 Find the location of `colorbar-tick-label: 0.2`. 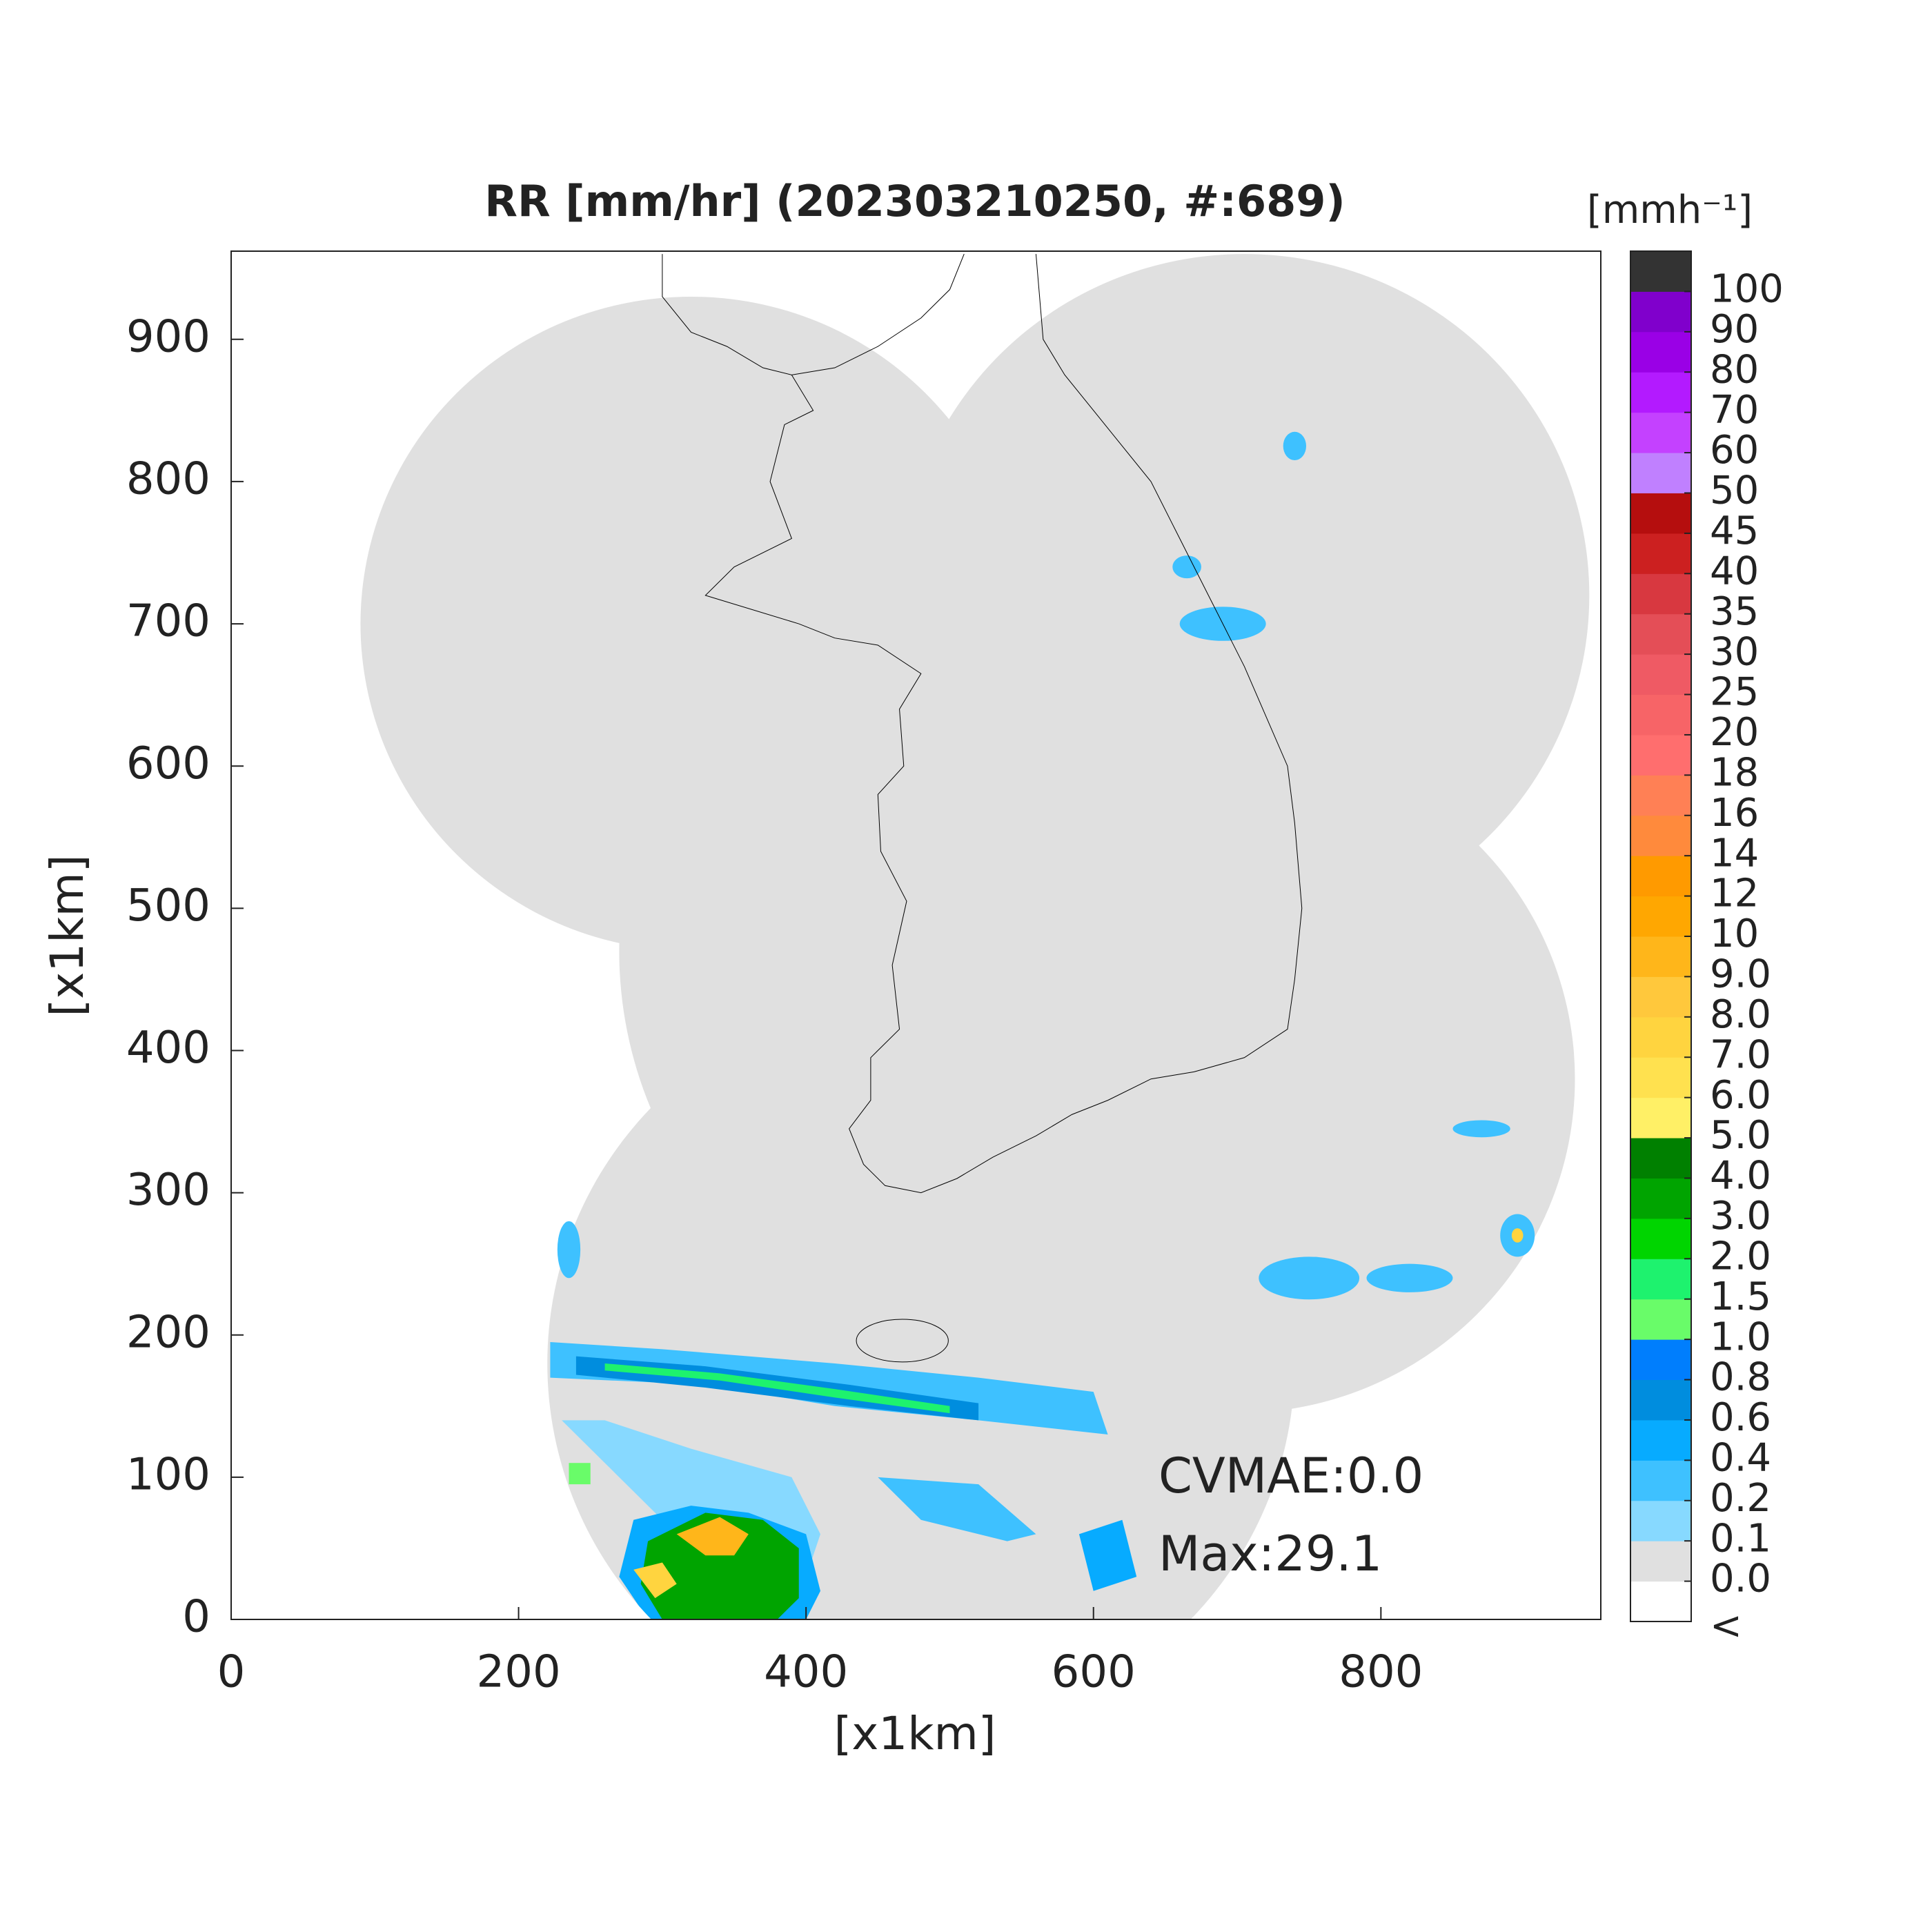

colorbar-tick-label: 0.2 is located at coordinates (1740, 1498).